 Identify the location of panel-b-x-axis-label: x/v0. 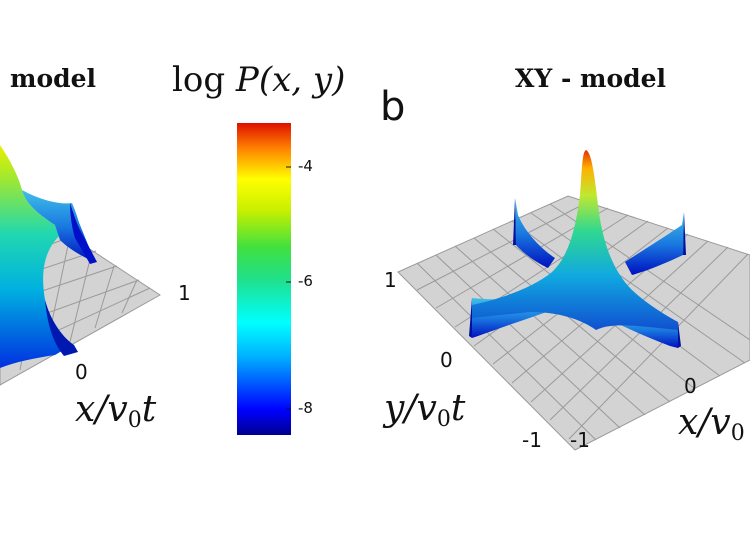
(711, 424).